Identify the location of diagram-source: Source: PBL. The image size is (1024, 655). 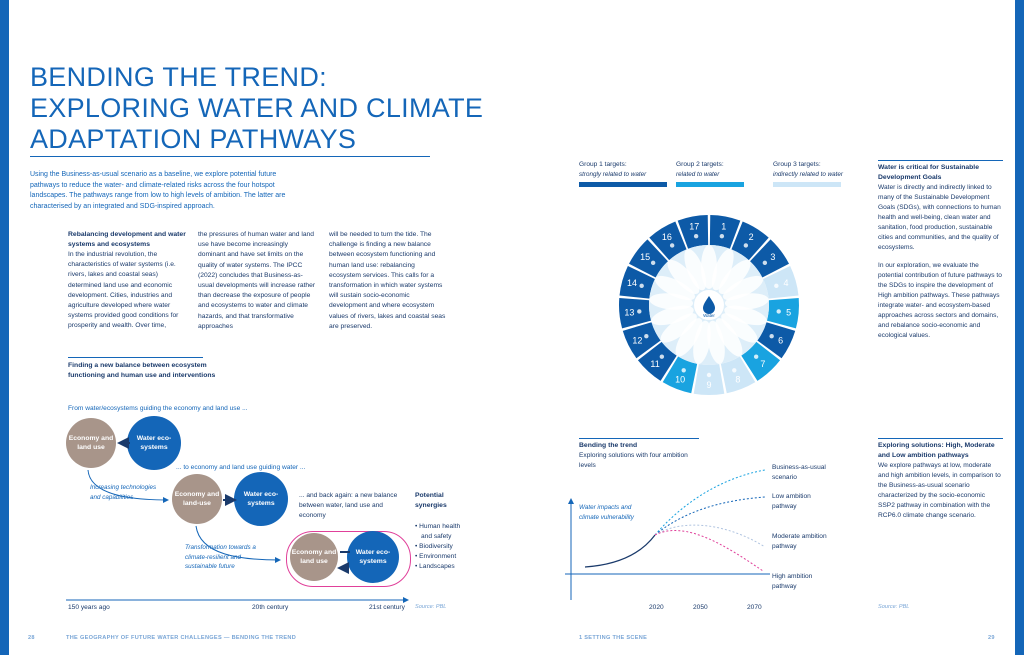
(431, 607).